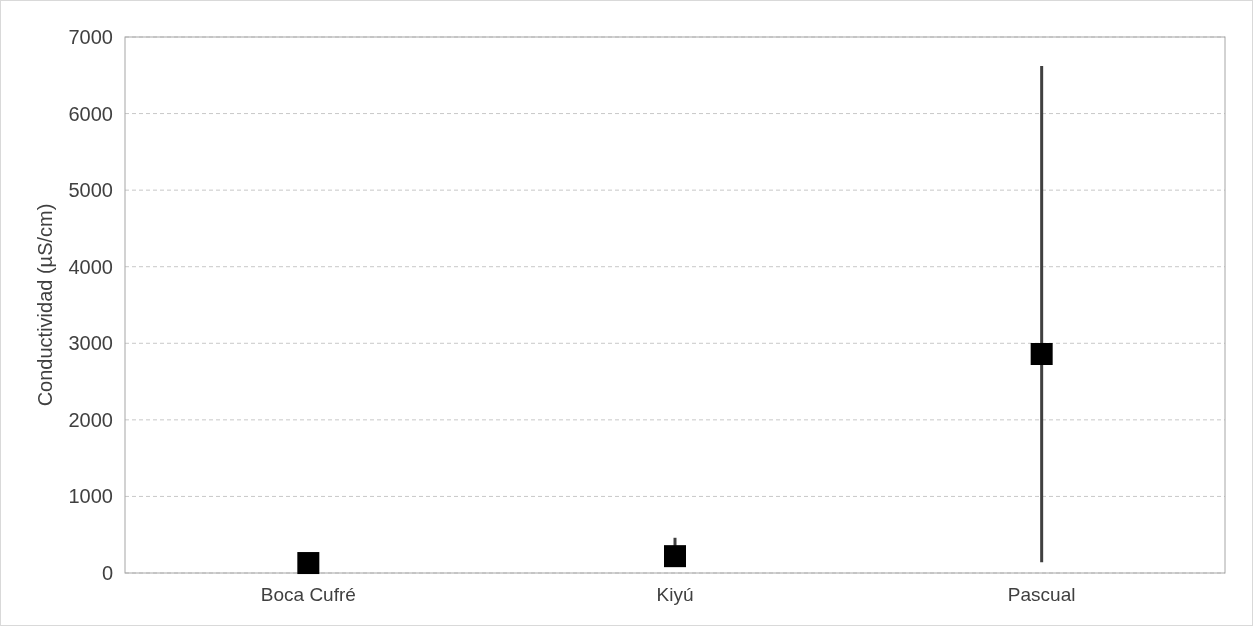 This screenshot has width=1253, height=626. I want to click on y-tick-label: 6000, so click(90, 113).